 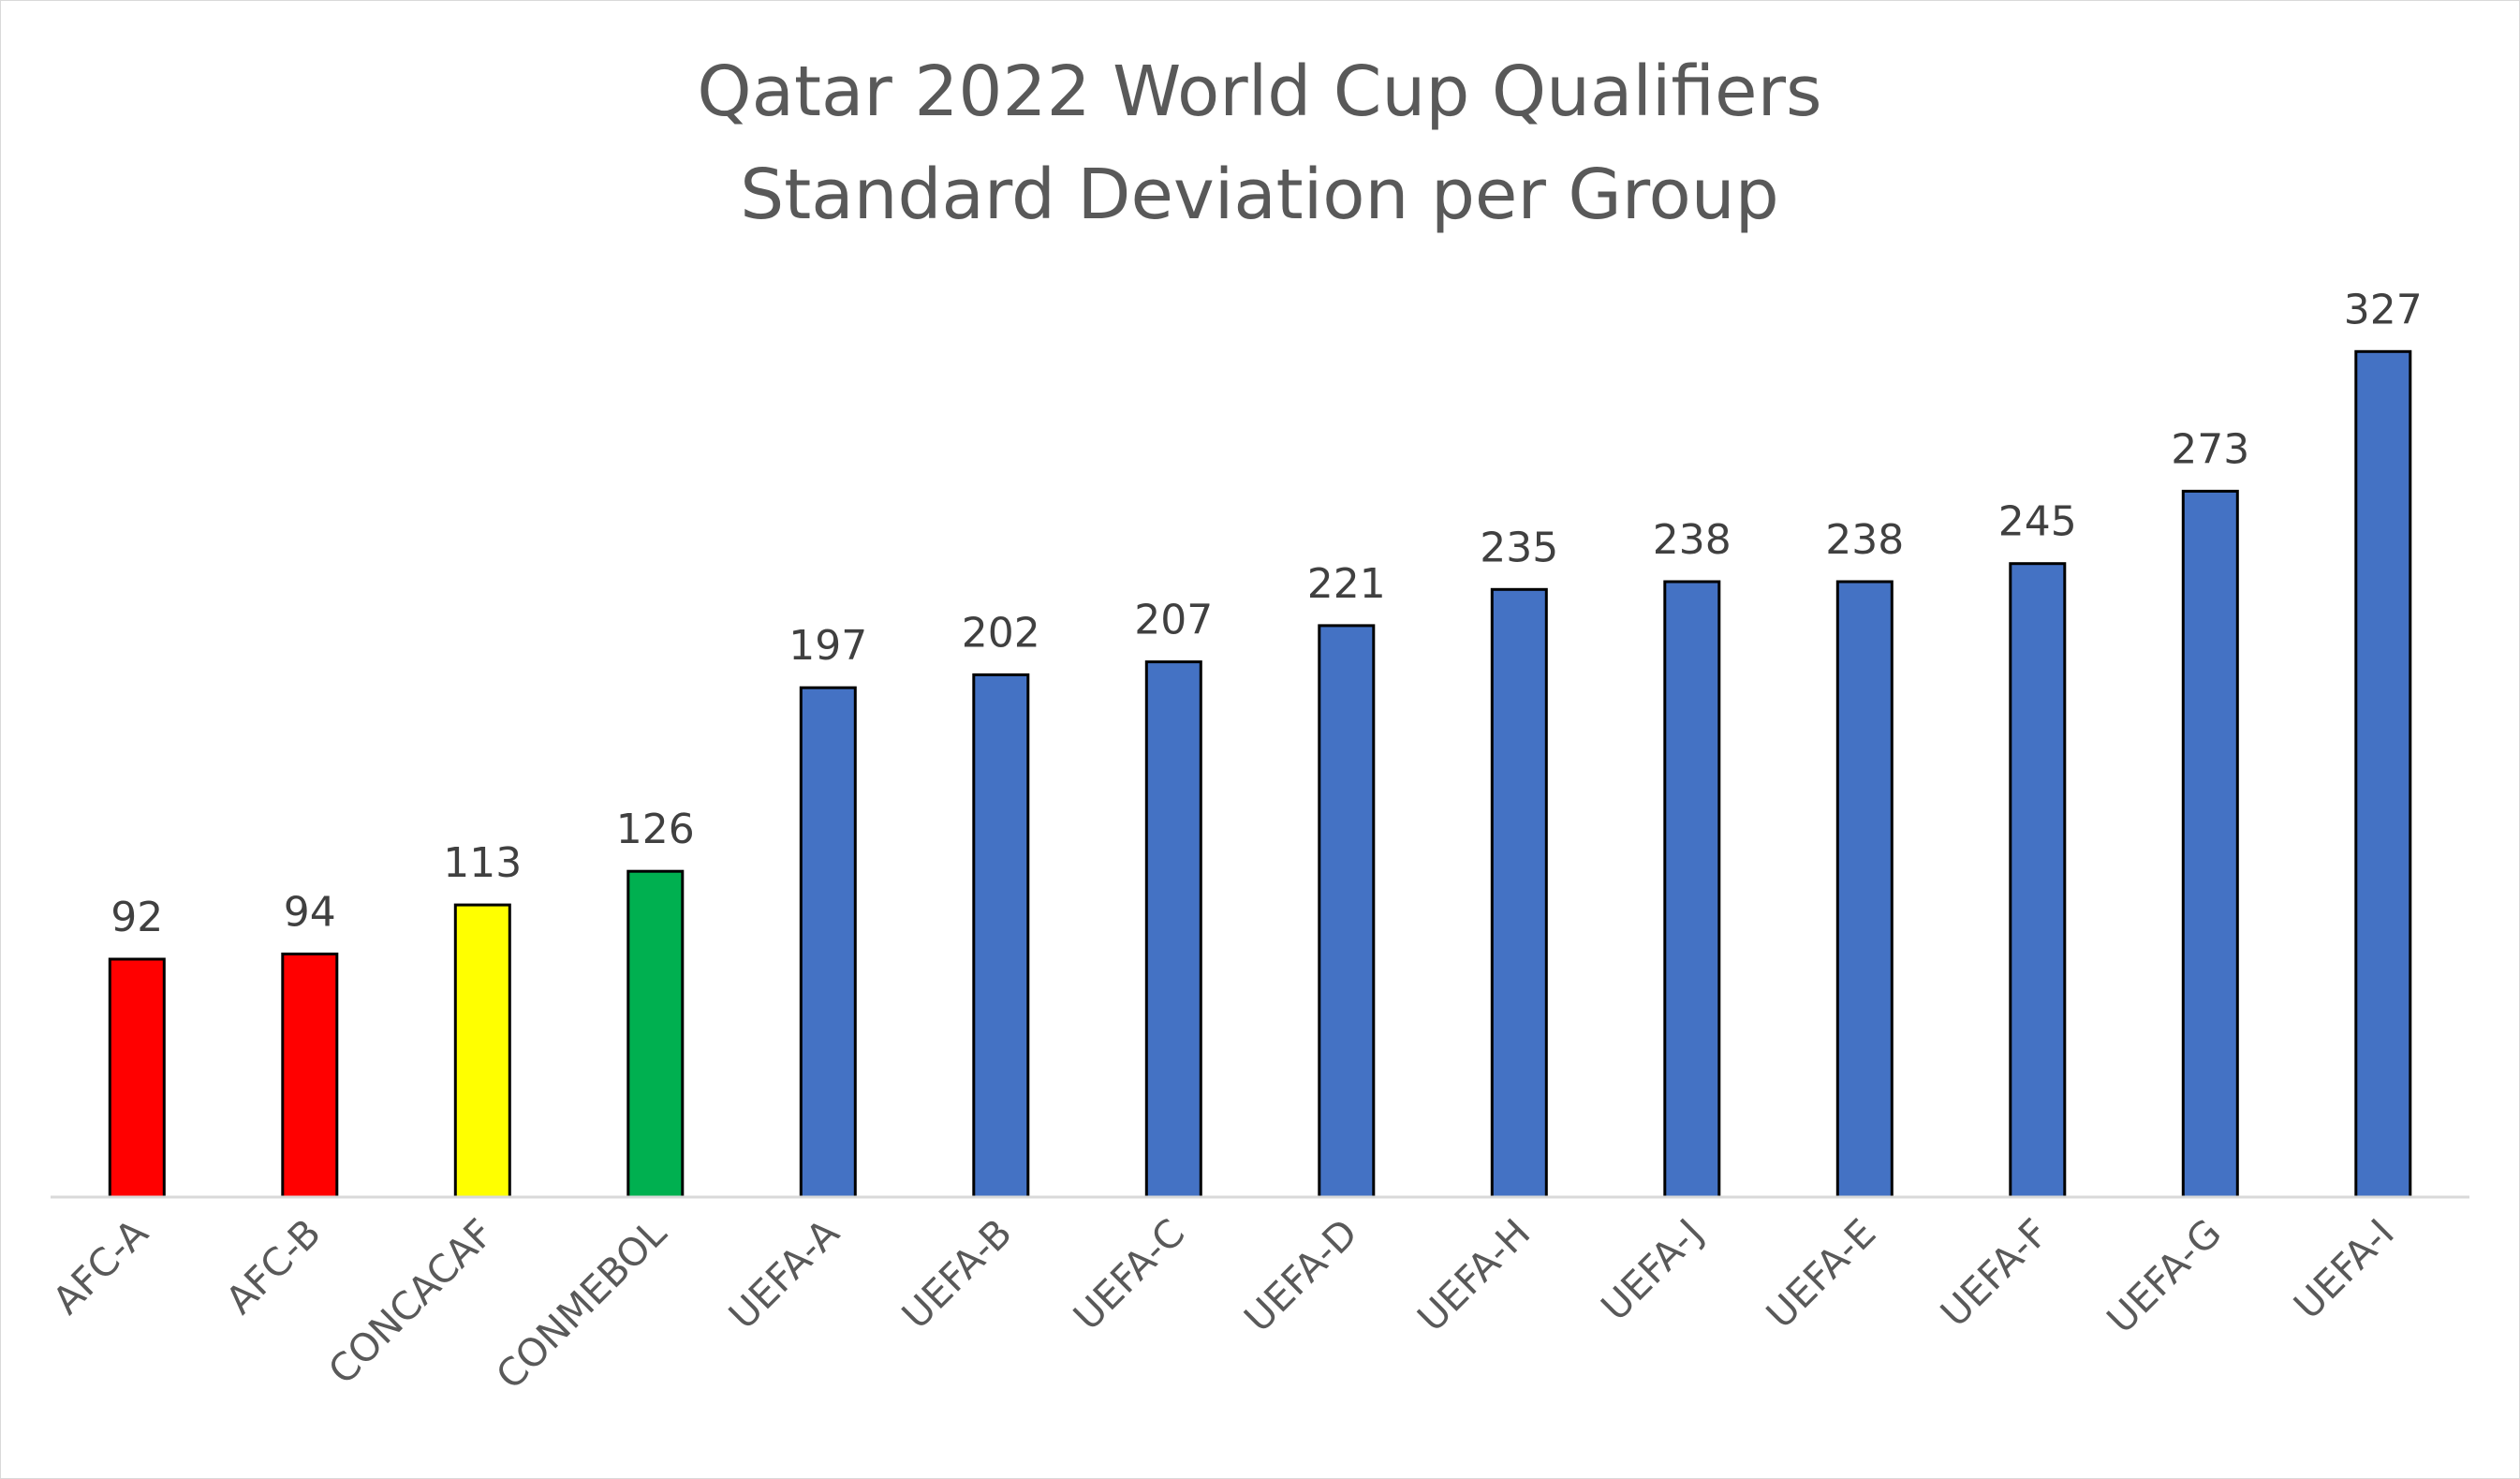 I want to click on chart-subtitle: Standard Deviation per Group, so click(x=1259, y=195).